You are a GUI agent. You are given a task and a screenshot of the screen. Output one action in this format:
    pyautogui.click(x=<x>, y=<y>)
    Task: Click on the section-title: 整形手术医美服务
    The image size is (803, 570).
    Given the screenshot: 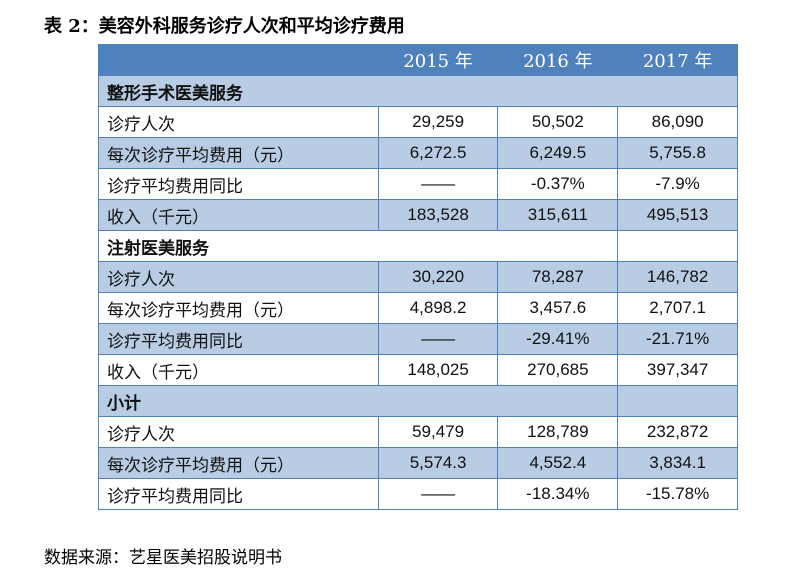 What is the action you would take?
    pyautogui.click(x=418, y=91)
    